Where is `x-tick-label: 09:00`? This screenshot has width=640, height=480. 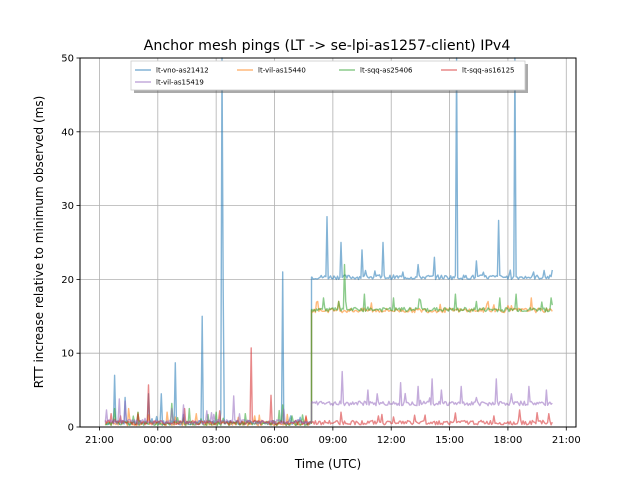 x-tick-label: 09:00 is located at coordinates (332, 440).